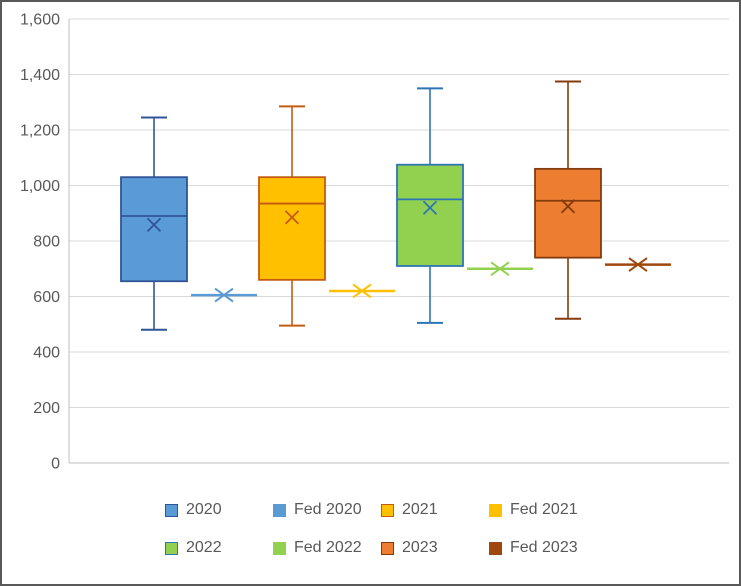  Describe the element at coordinates (420, 547) in the screenshot. I see `legend-label: 2023` at that location.